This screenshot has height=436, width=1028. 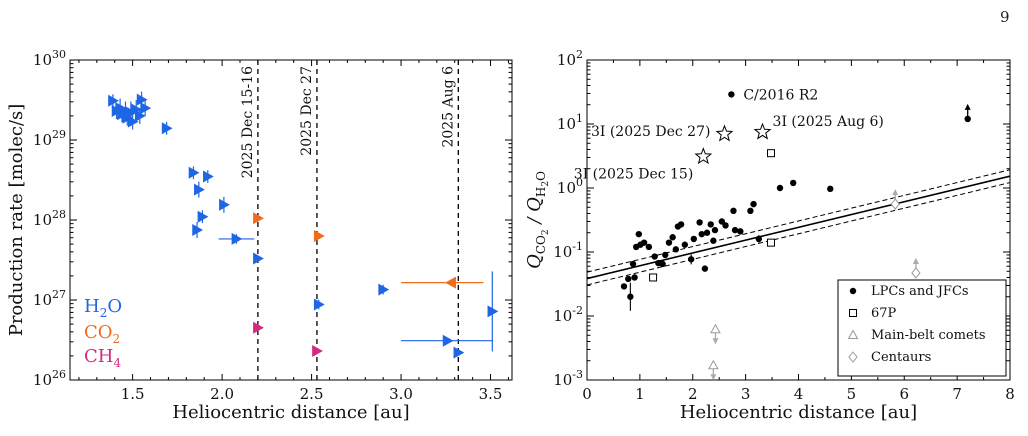 I want to click on y-tick-label: 10², so click(x=570, y=58).